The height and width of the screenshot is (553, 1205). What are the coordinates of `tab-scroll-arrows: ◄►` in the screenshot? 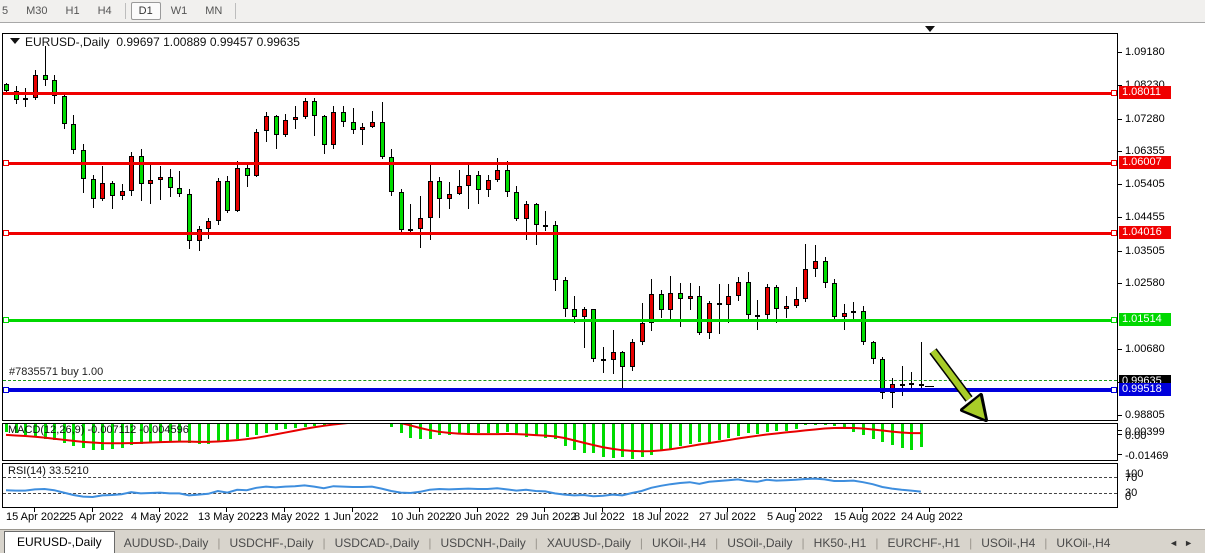 It's located at (1184, 545).